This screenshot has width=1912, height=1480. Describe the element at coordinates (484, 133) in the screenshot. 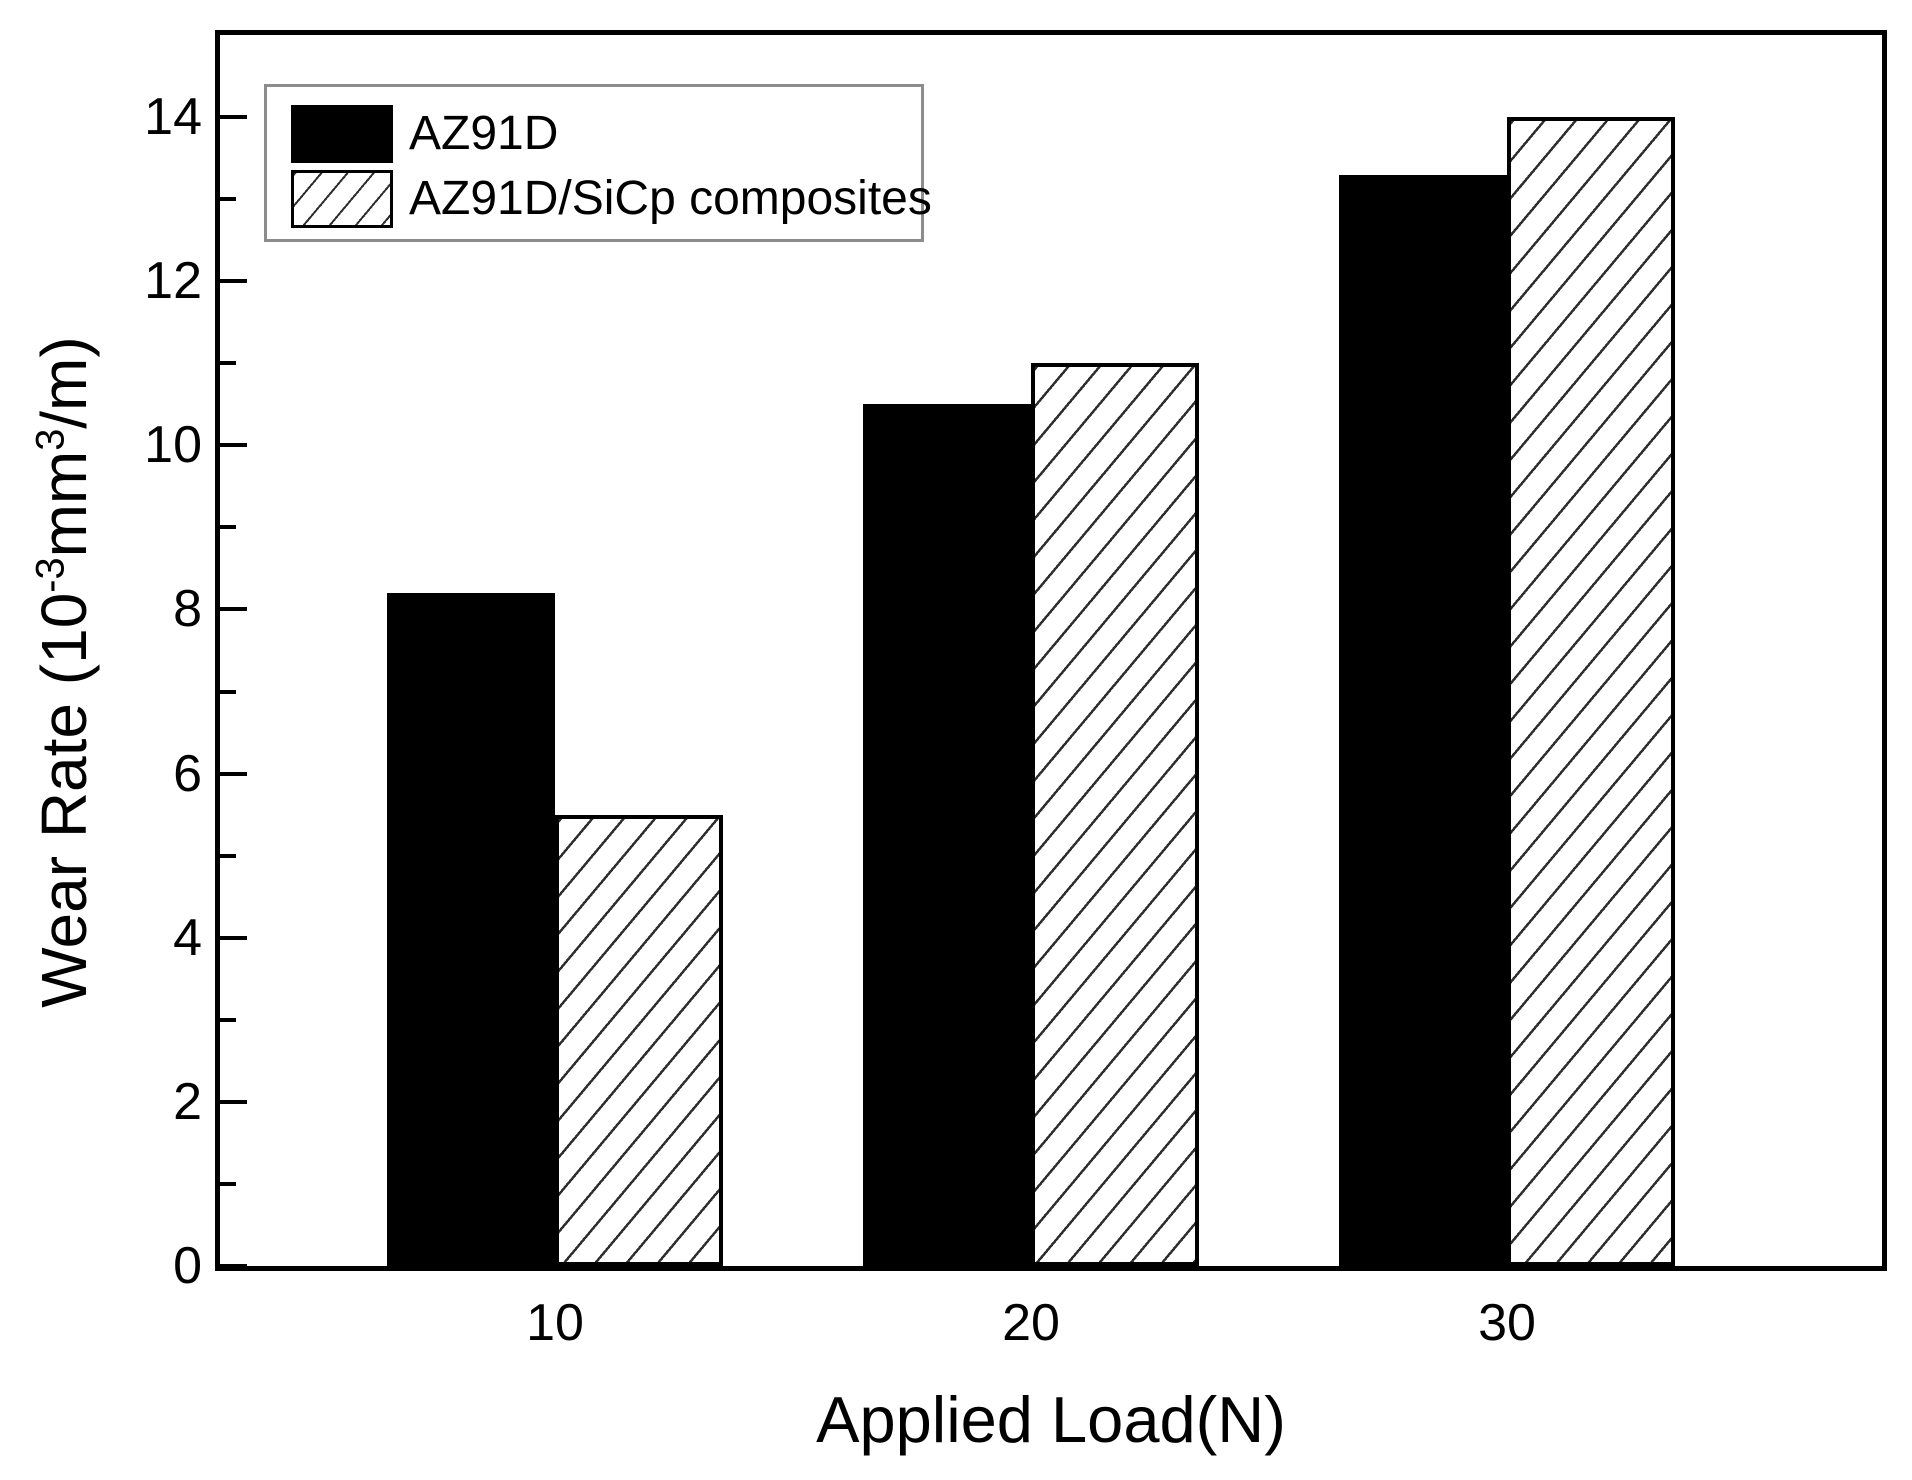

I see `legend-label-az91d: AZ91D` at that location.